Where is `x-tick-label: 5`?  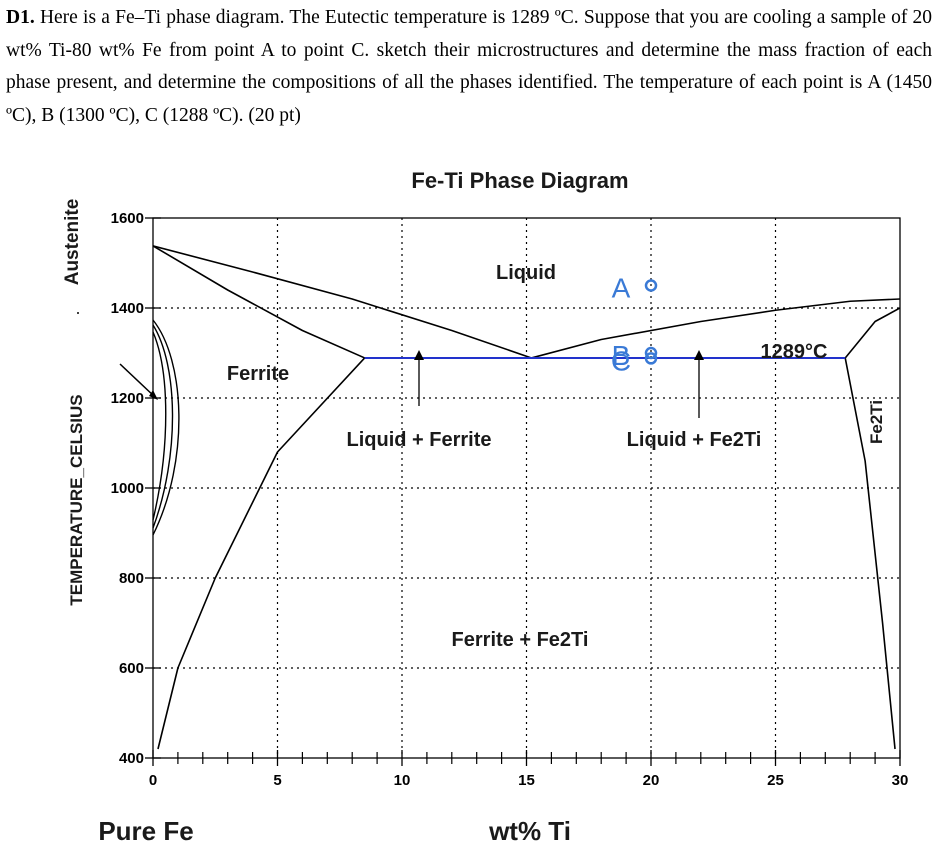
x-tick-label: 5 is located at coordinates (277, 780).